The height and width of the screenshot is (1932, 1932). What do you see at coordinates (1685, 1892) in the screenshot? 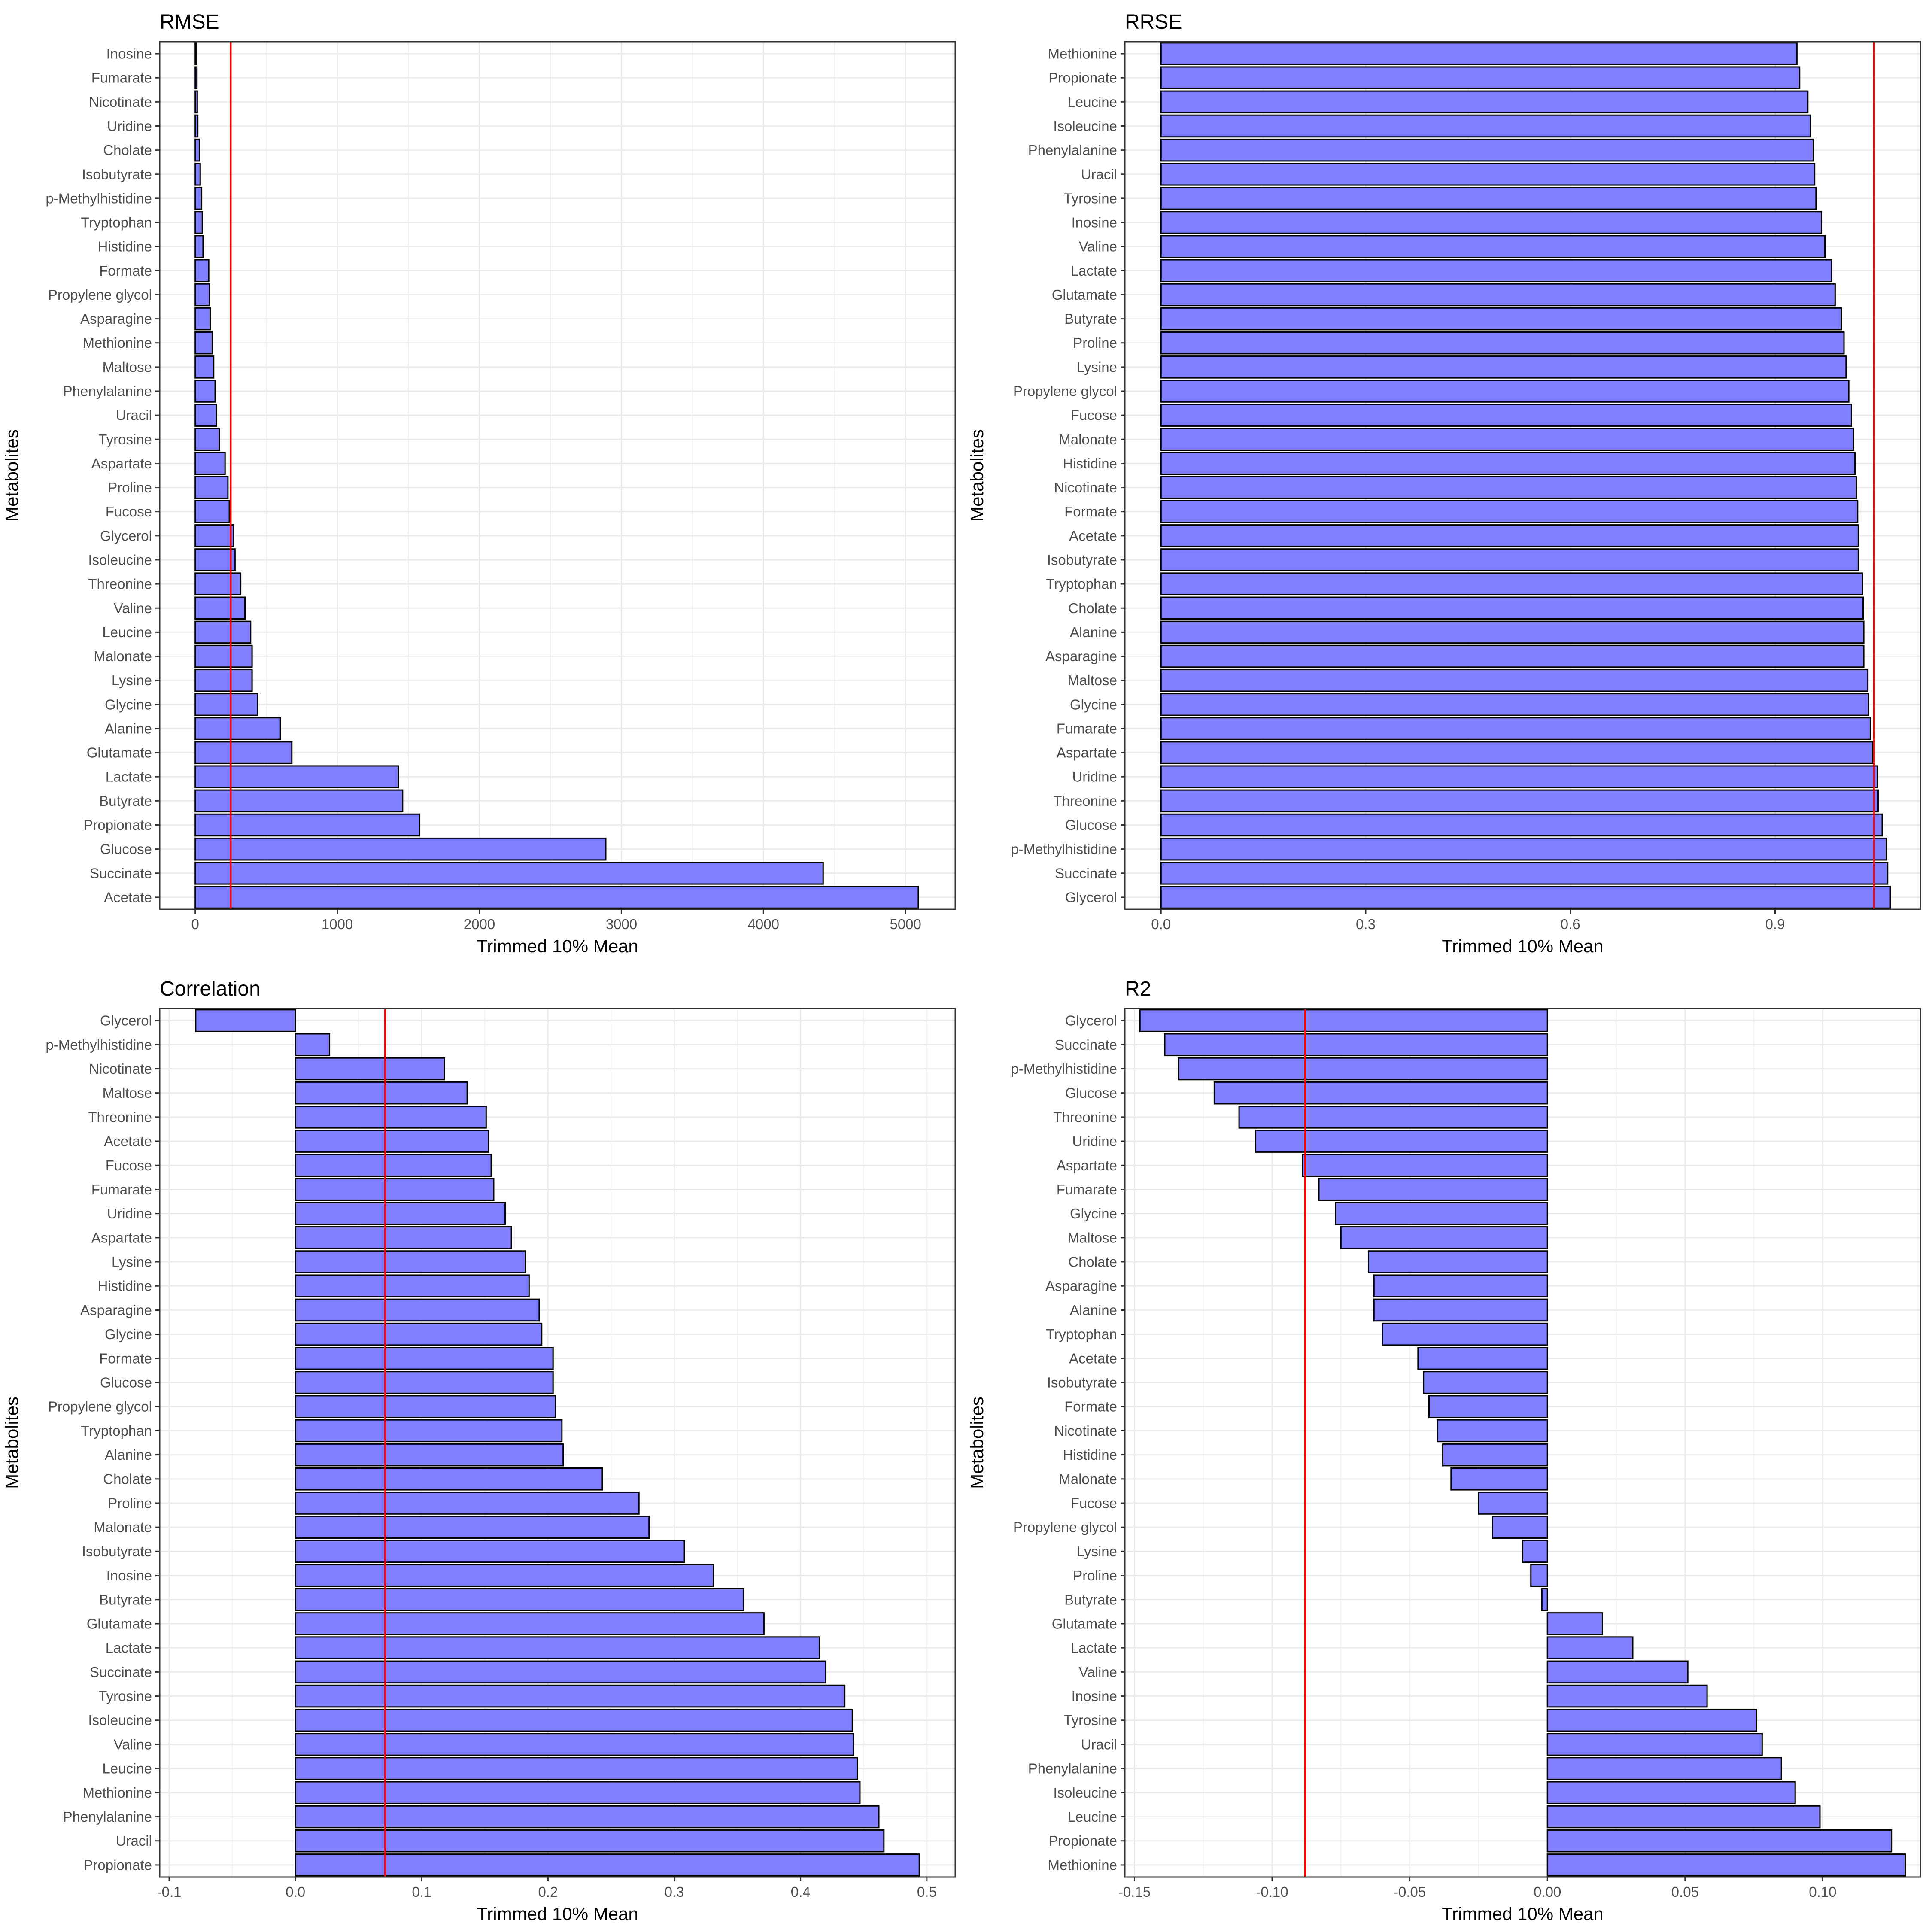
I see `x-tick-label: 0.05` at bounding box center [1685, 1892].